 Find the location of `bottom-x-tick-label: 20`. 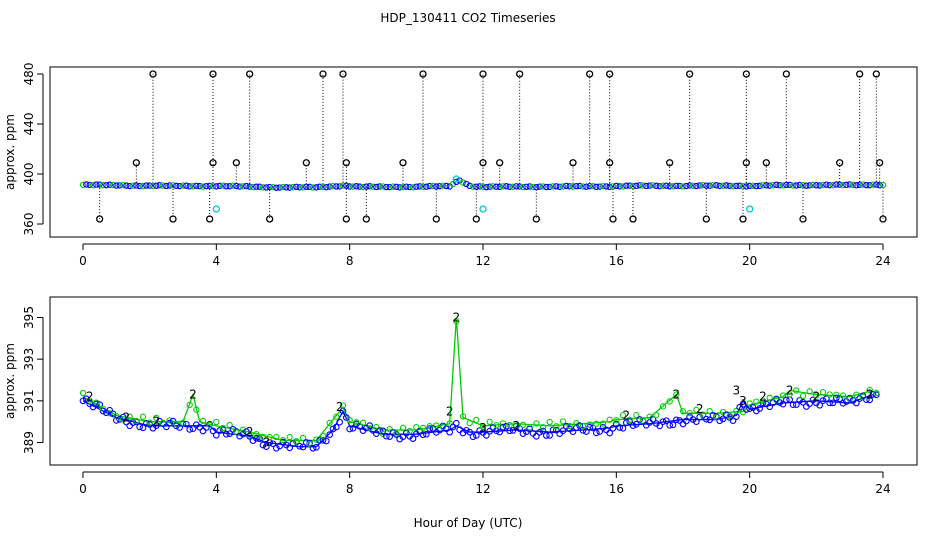

bottom-x-tick-label: 20 is located at coordinates (749, 489).